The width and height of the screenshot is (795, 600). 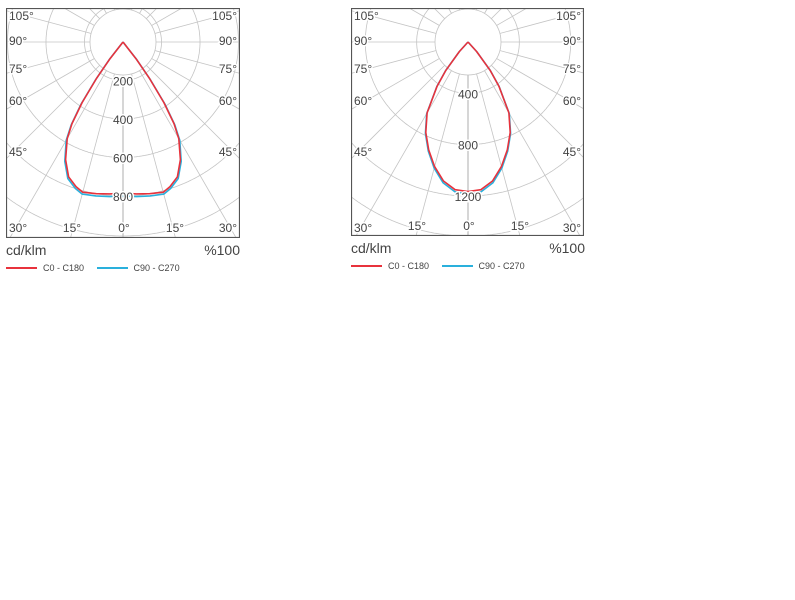 What do you see at coordinates (468, 197) in the screenshot?
I see `radial-tick-label: 1200` at bounding box center [468, 197].